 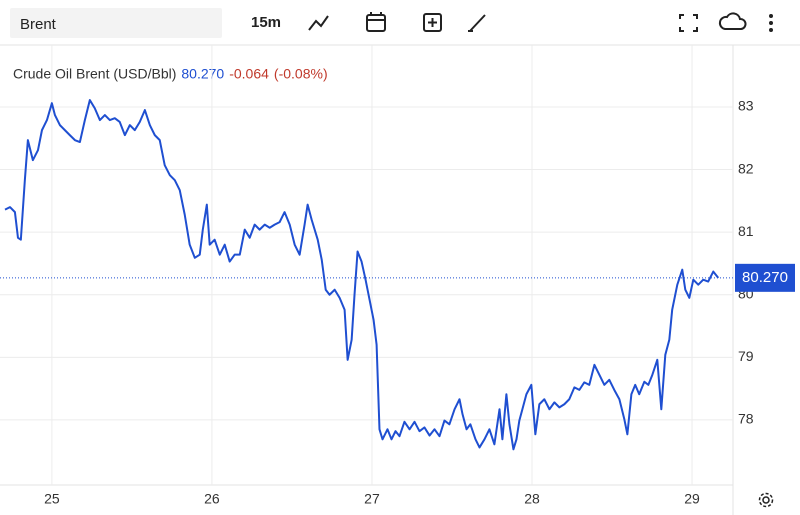 I want to click on x-tick-label: 28, so click(x=532, y=499).